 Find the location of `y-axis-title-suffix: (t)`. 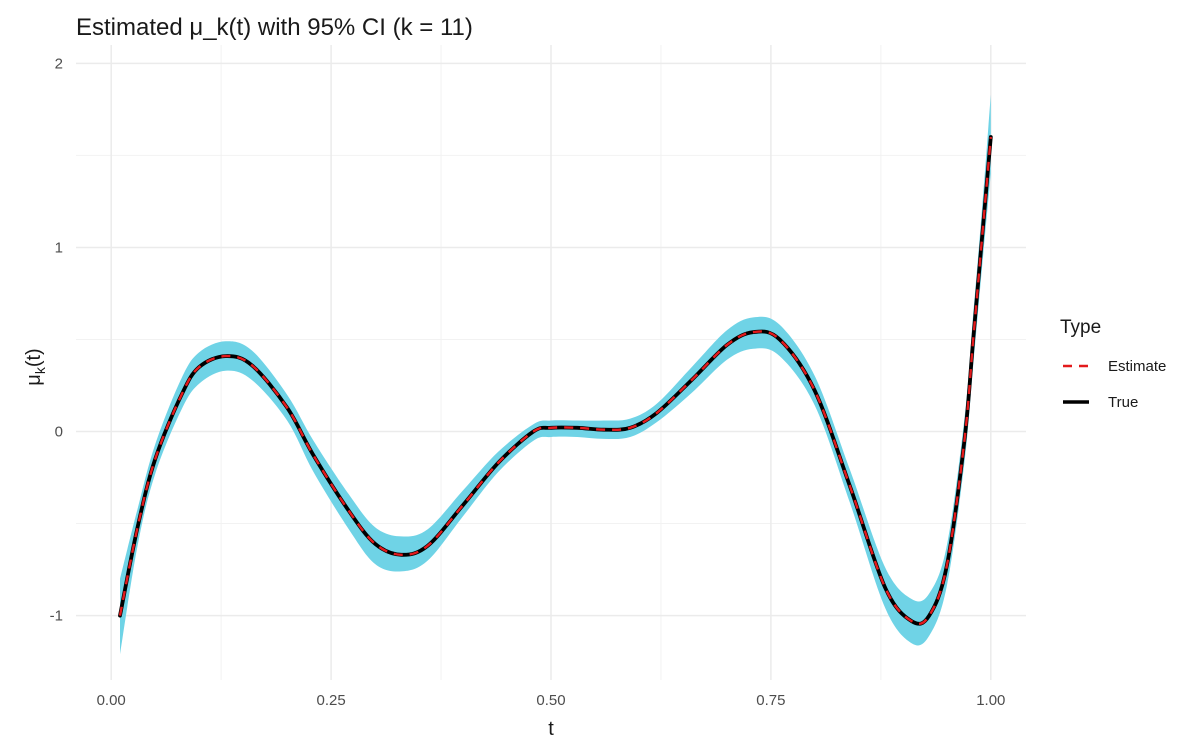

y-axis-title-suffix: (t) is located at coordinates (34, 357).